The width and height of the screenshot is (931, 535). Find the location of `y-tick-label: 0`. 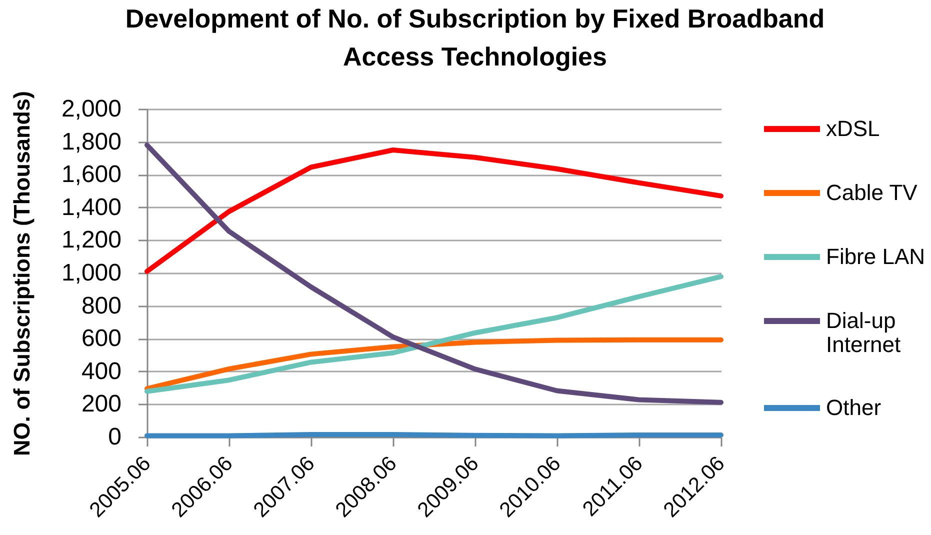

y-tick-label: 0 is located at coordinates (115, 437).